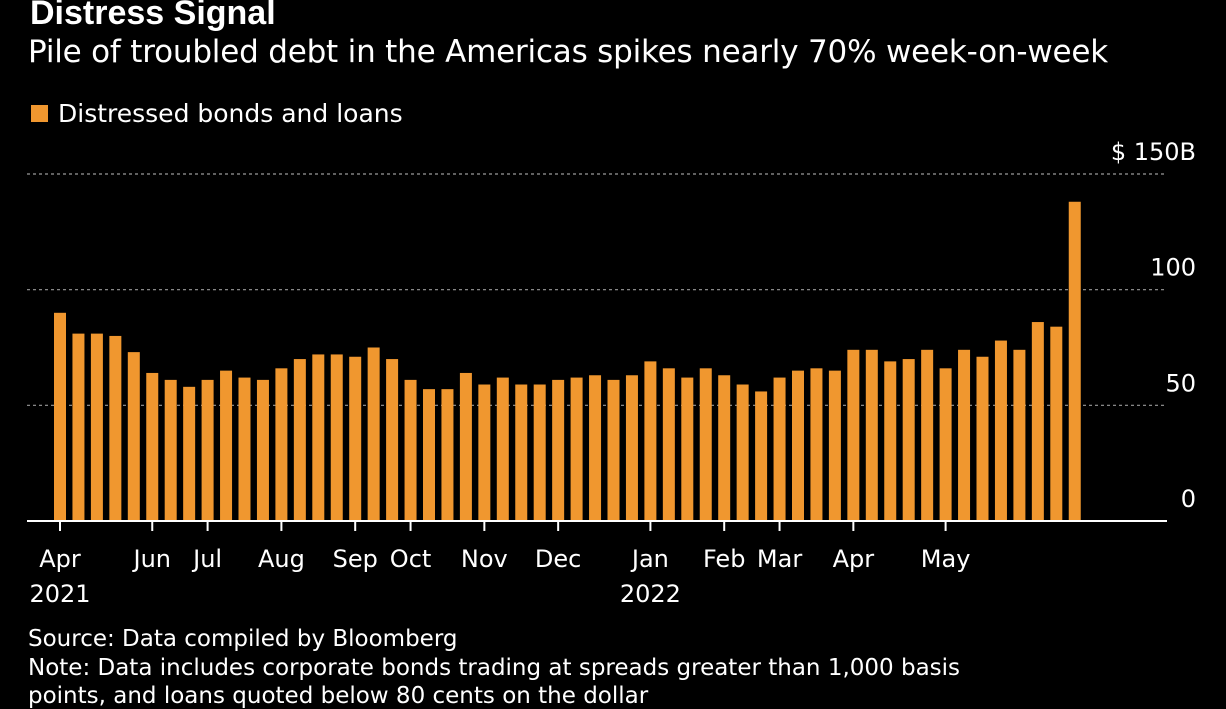 The width and height of the screenshot is (1226, 709). Describe the element at coordinates (206, 559) in the screenshot. I see `x-tick-label: Jul` at that location.